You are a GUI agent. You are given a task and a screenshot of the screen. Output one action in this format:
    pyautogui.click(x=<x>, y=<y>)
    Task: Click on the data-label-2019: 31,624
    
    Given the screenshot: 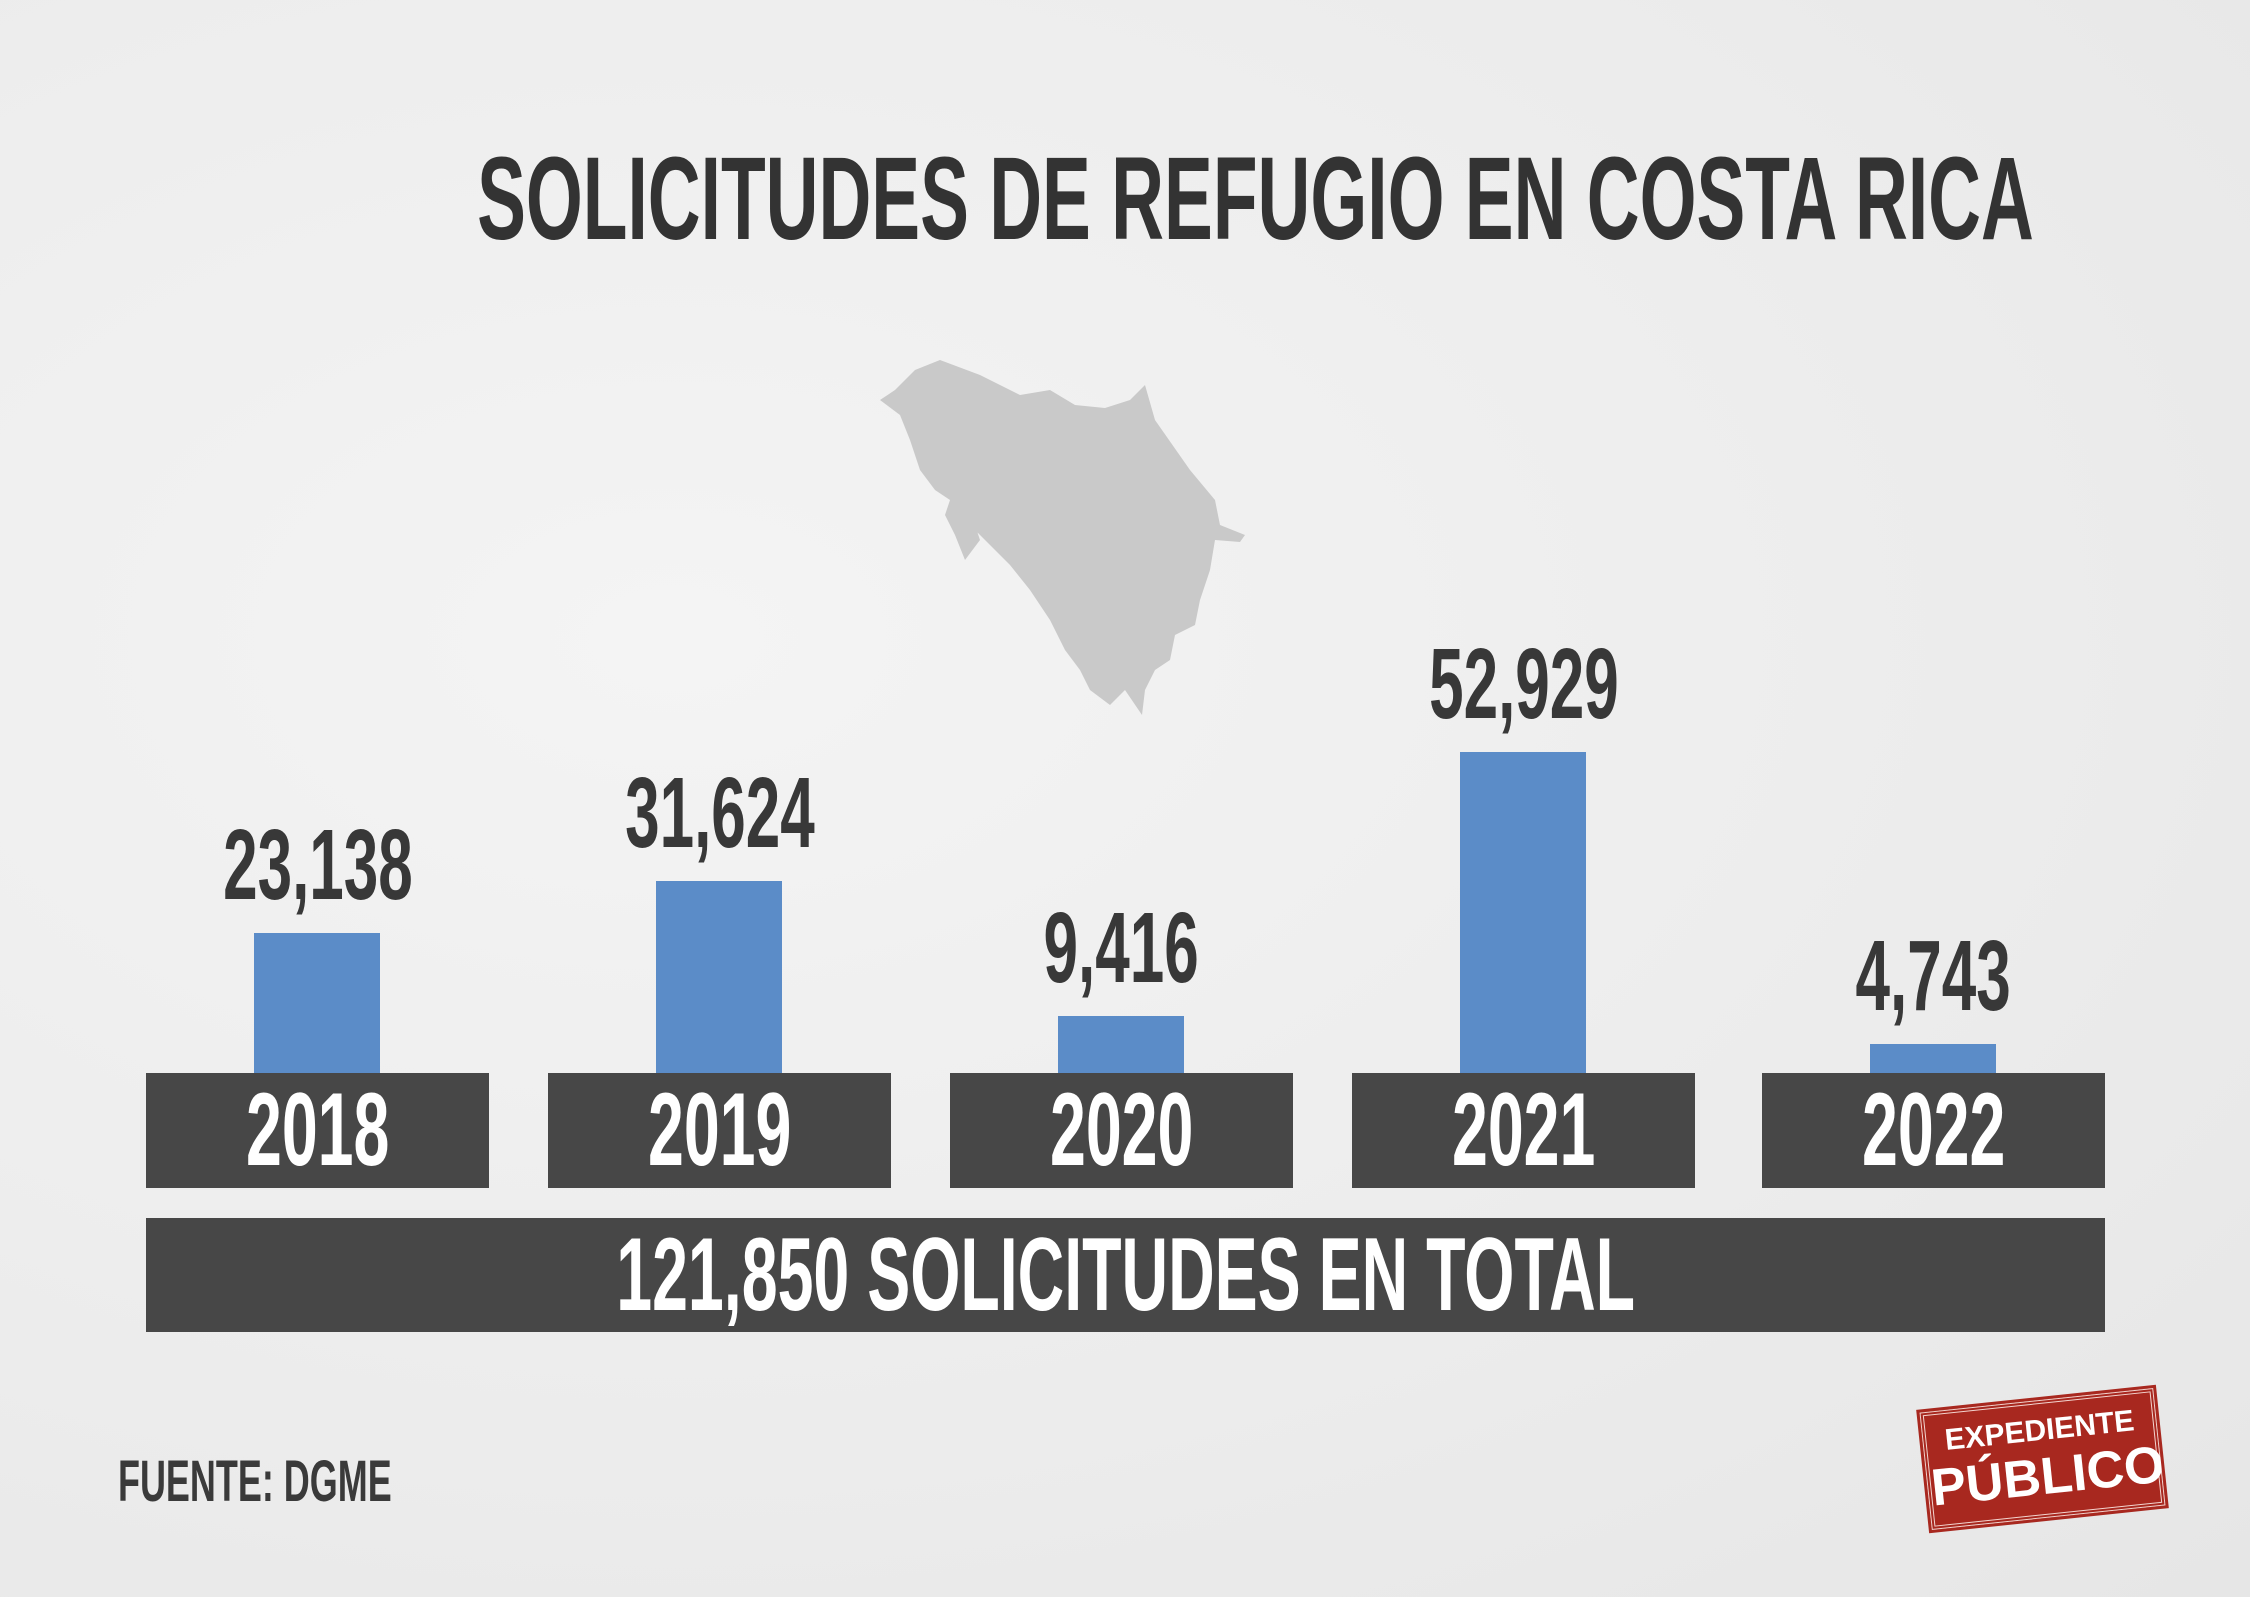 What is the action you would take?
    pyautogui.click(x=719, y=813)
    